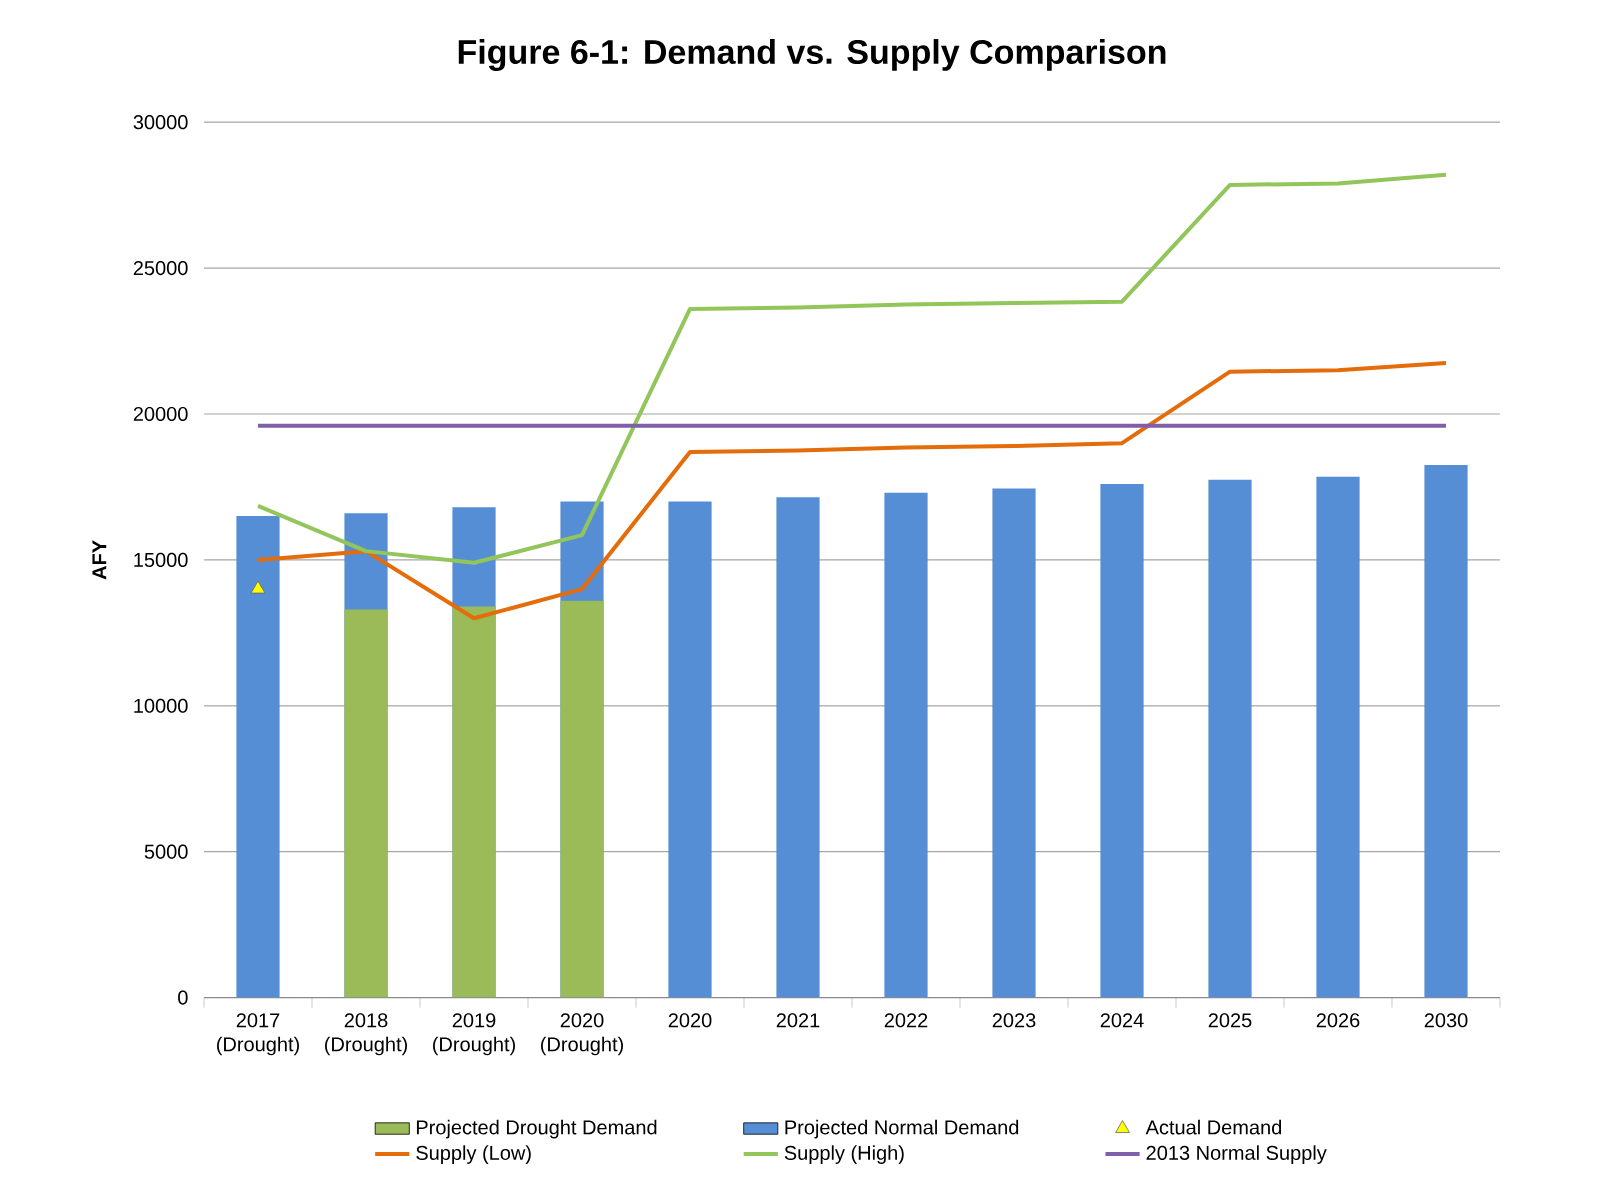 Image resolution: width=1624 pixels, height=1179 pixels. Describe the element at coordinates (1213, 1127) in the screenshot. I see `legend-label: Actual Demand` at that location.